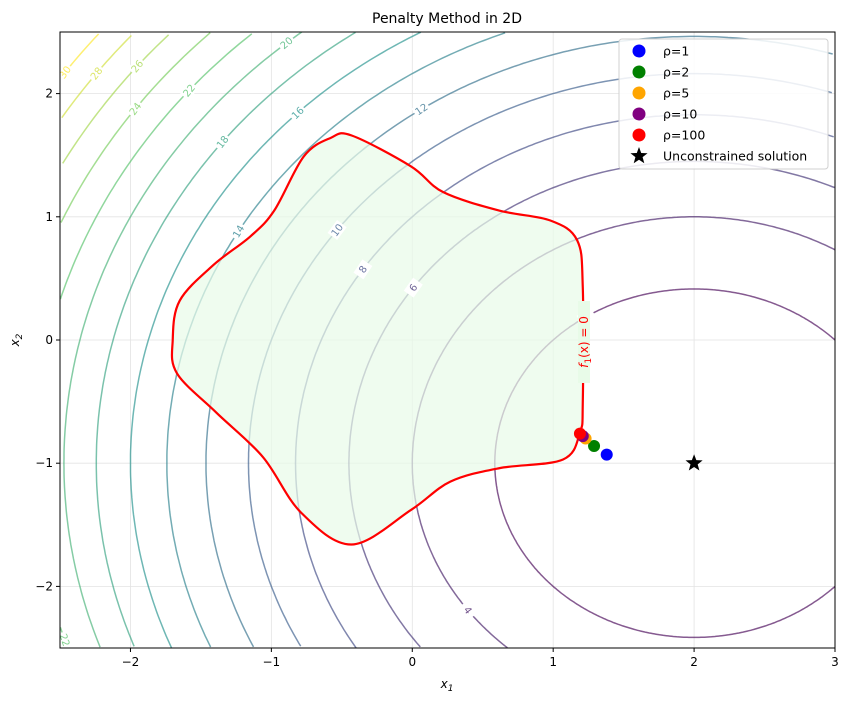  What do you see at coordinates (451, 689) in the screenshot?
I see `x-axis-label-sub: 1` at bounding box center [451, 689].